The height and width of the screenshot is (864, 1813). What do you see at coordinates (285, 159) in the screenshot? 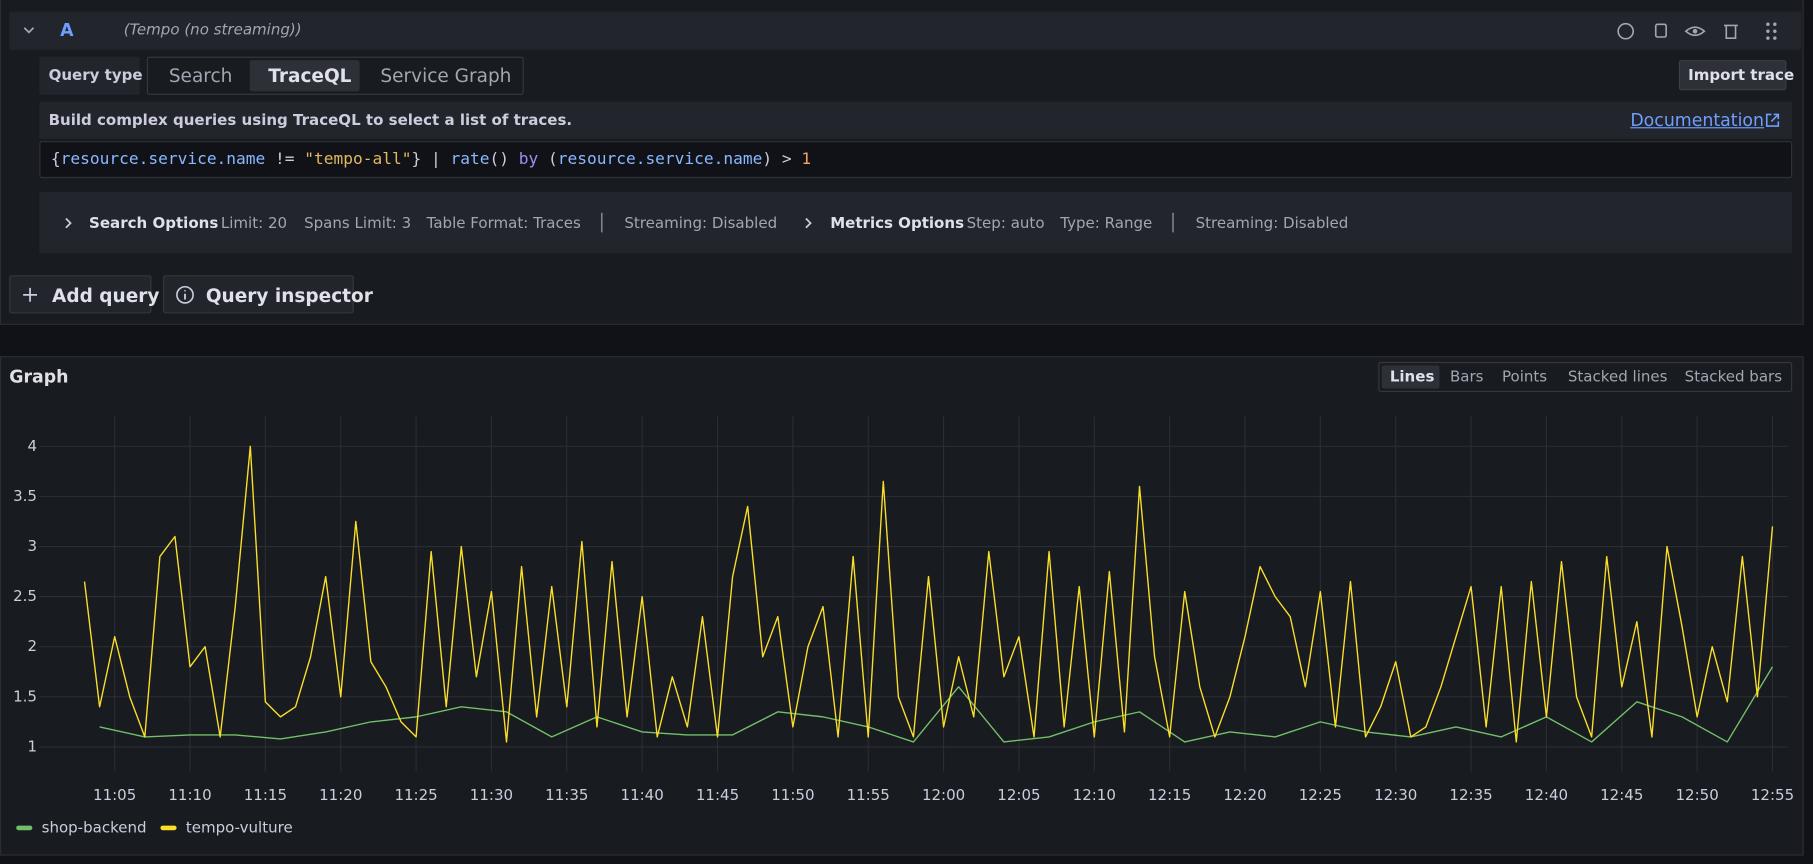
I see `query-token: !=` at bounding box center [285, 159].